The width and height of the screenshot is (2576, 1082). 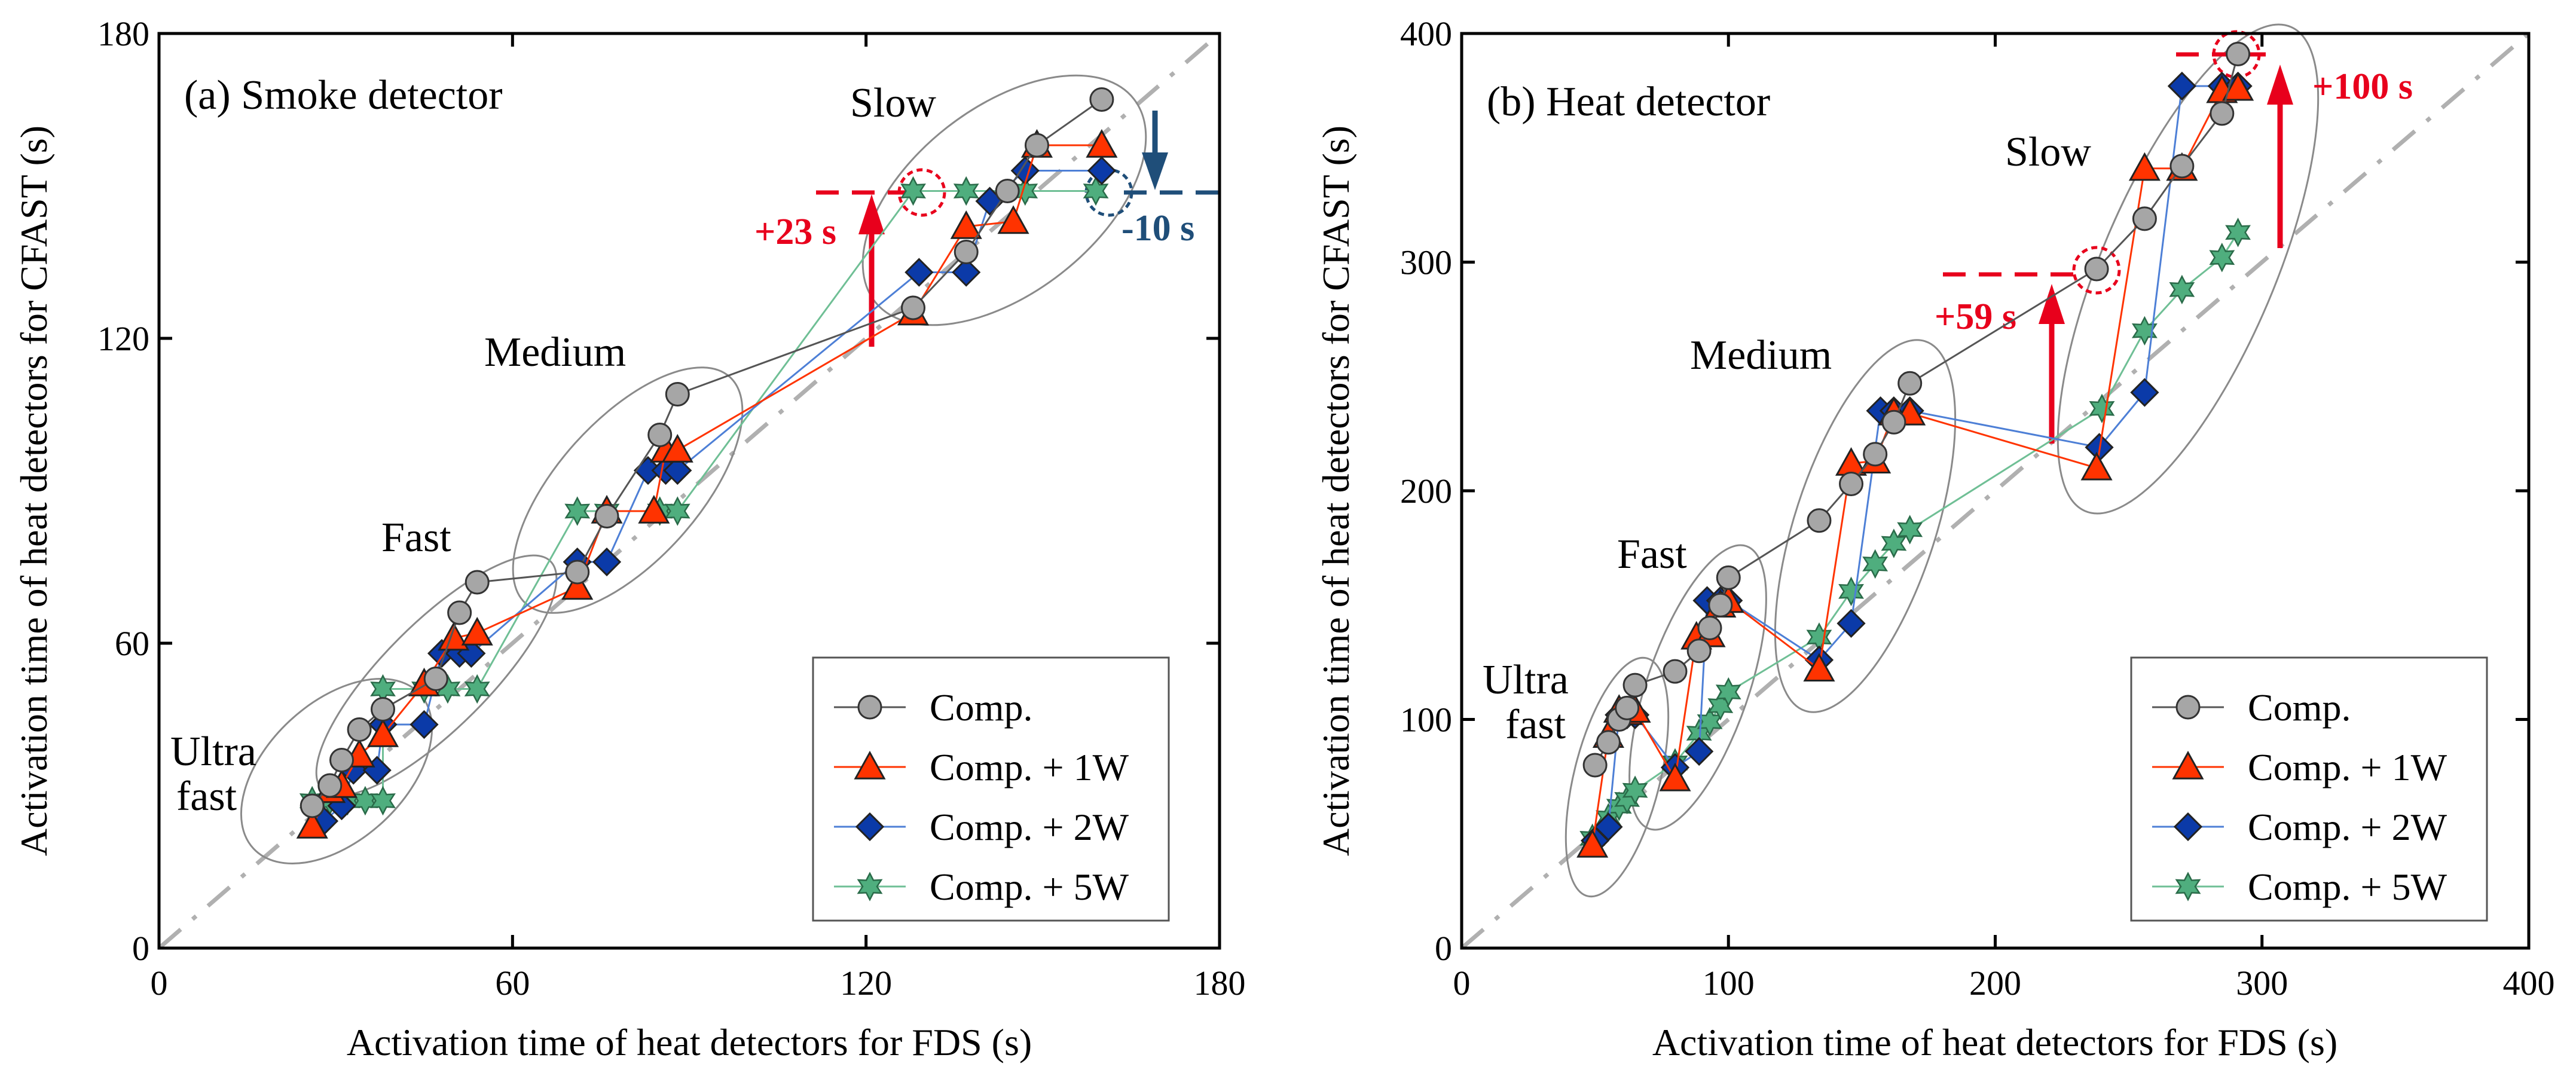 I want to click on x-tick-label: 200, so click(x=1995, y=983).